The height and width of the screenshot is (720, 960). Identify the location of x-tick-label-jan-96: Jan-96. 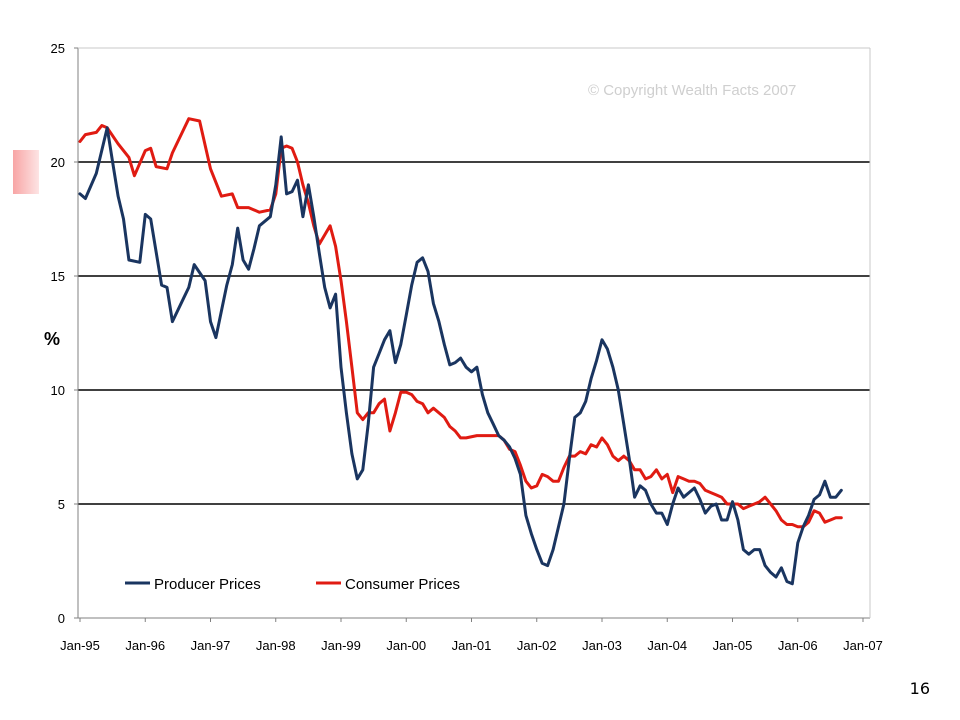
(145, 645).